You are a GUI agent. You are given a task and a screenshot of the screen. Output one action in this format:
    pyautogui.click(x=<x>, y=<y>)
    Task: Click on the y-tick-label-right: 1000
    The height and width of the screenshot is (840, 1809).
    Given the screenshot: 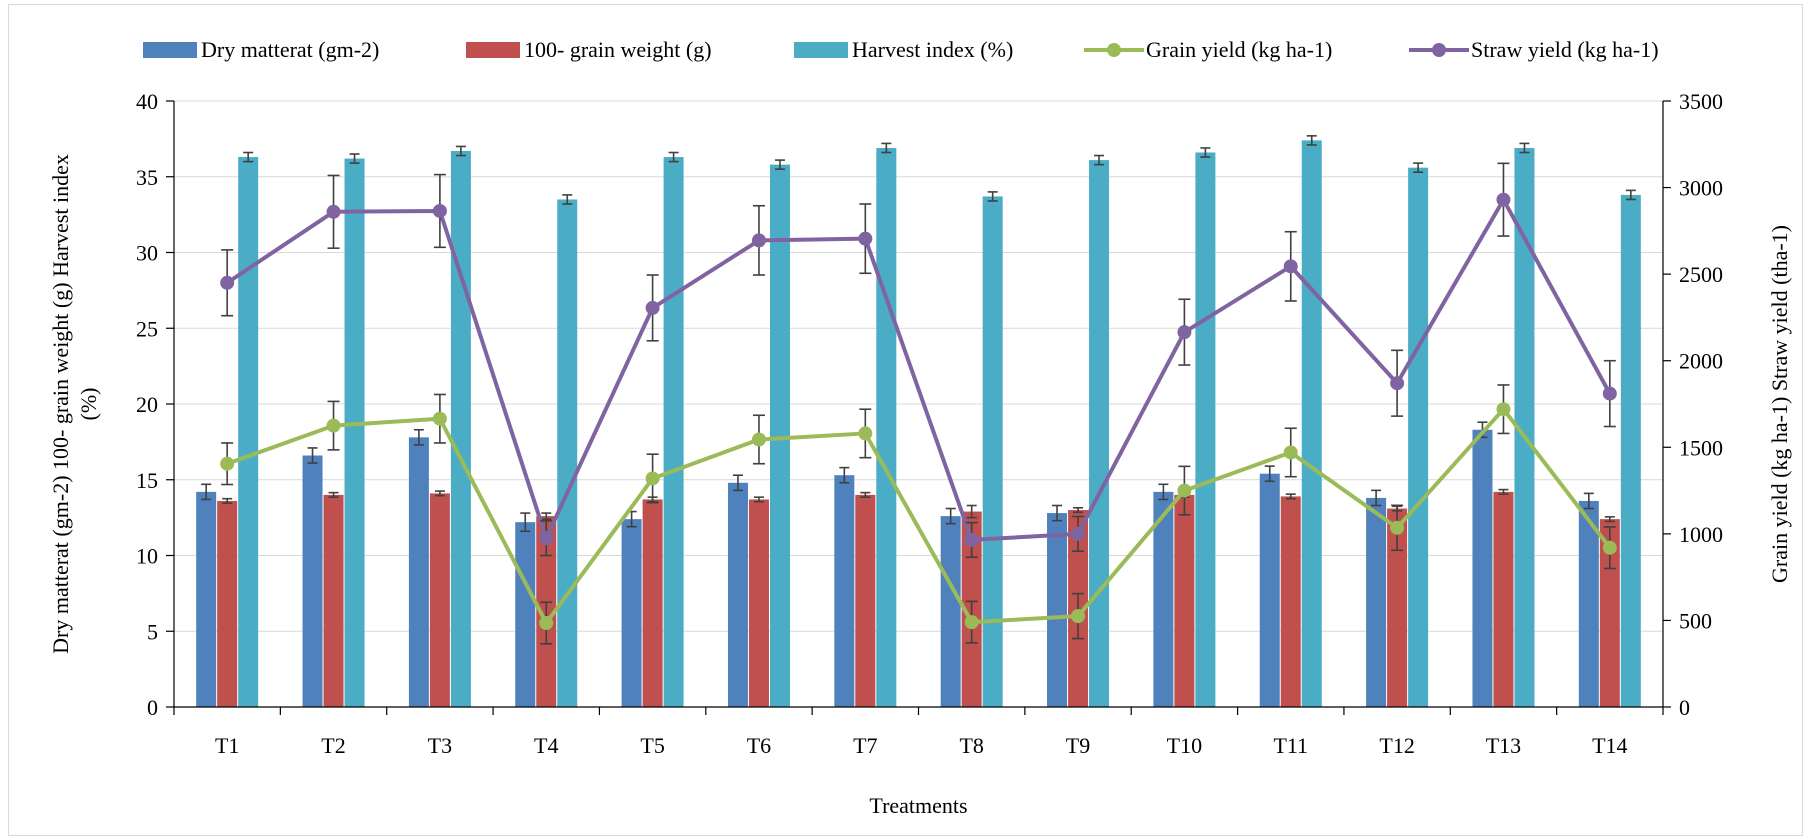 What is the action you would take?
    pyautogui.click(x=1701, y=534)
    